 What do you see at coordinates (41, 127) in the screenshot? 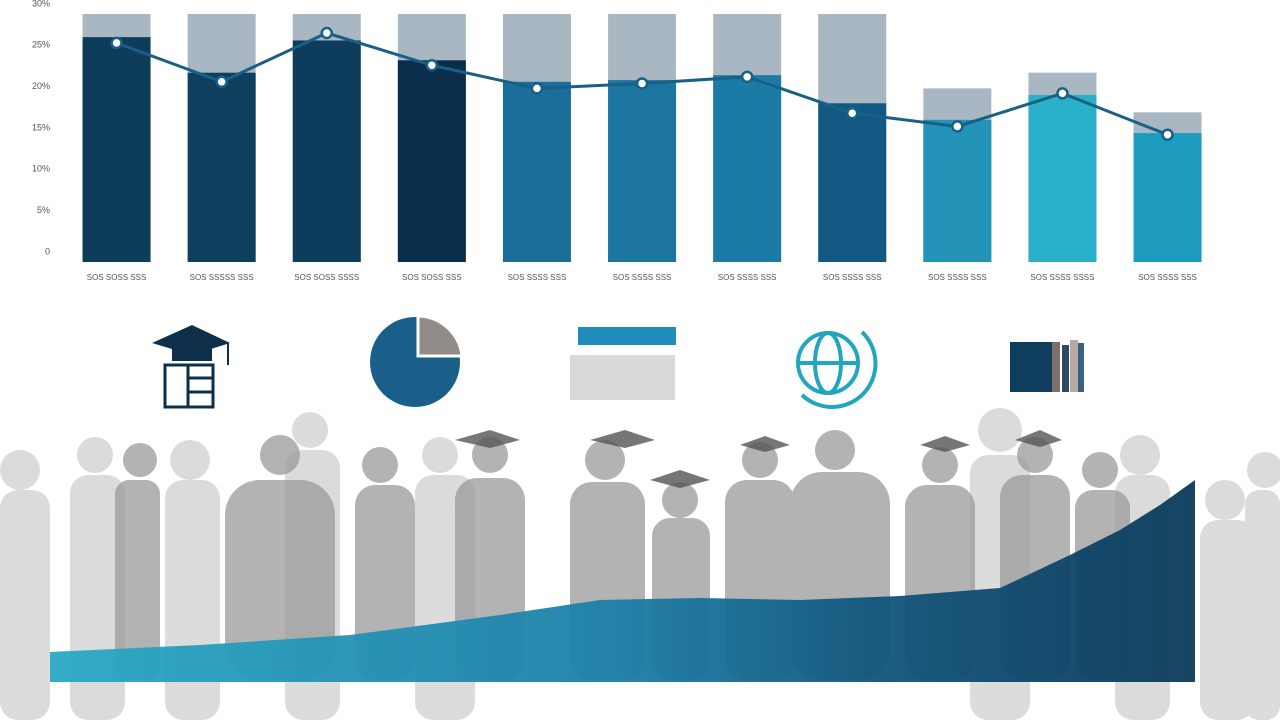
I see `y-tick-label: 15%` at bounding box center [41, 127].